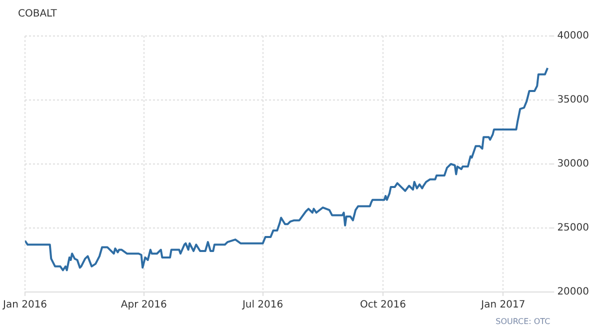 This screenshot has width=600, height=328. What do you see at coordinates (573, 292) in the screenshot?
I see `y-tick-label: 20000` at bounding box center [573, 292].